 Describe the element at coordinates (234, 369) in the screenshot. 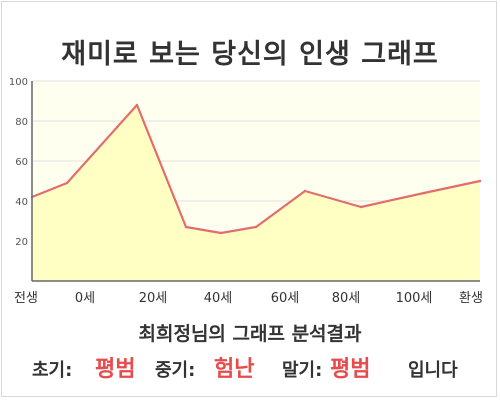

I see `middle-value: 험난` at that location.